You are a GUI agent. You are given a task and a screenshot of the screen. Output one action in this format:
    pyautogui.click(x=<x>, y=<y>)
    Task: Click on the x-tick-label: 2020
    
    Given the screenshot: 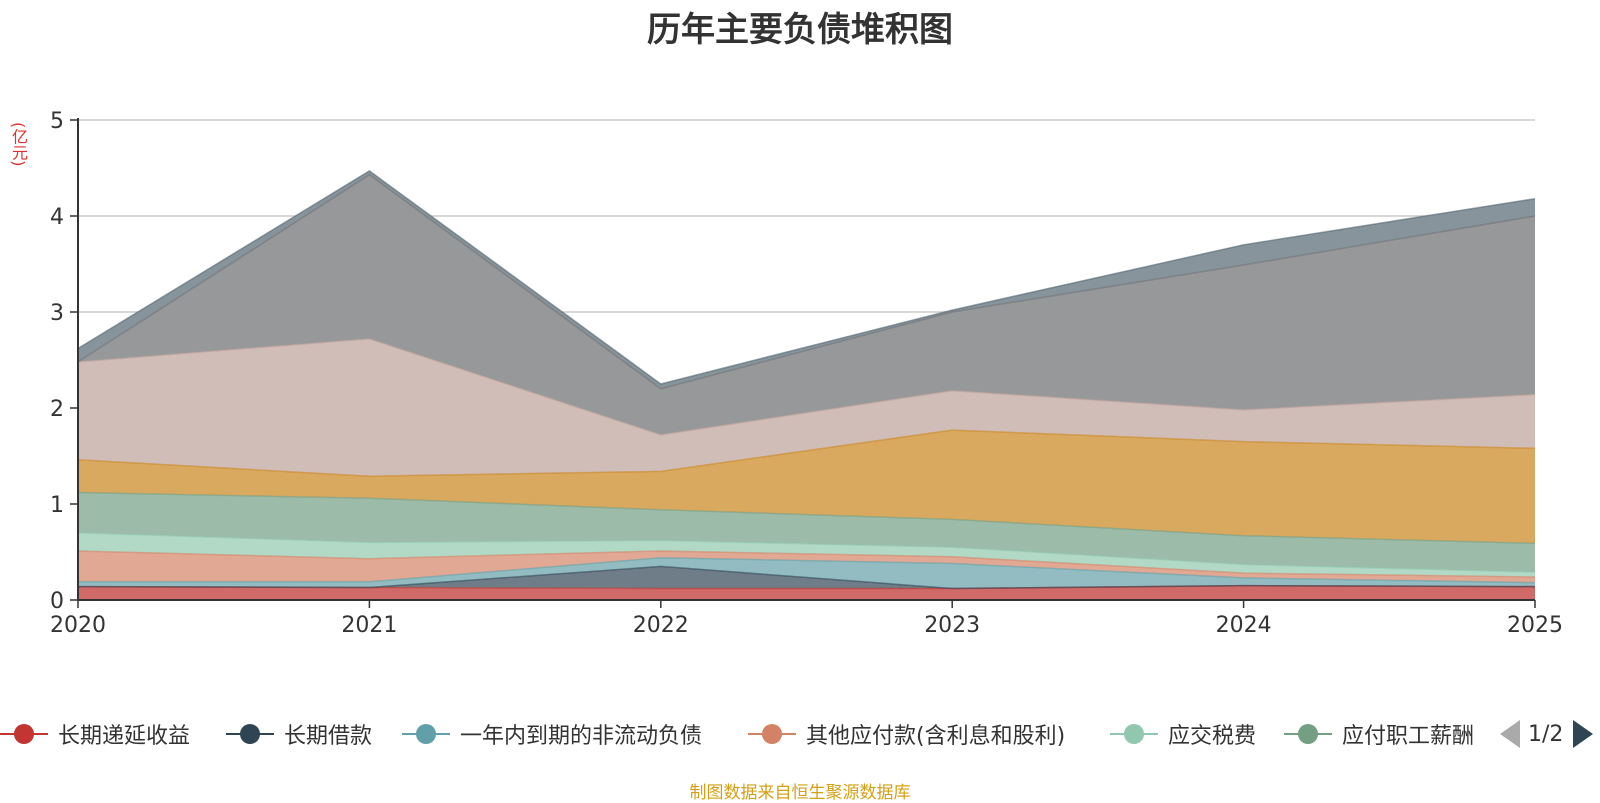 What is the action you would take?
    pyautogui.click(x=78, y=625)
    